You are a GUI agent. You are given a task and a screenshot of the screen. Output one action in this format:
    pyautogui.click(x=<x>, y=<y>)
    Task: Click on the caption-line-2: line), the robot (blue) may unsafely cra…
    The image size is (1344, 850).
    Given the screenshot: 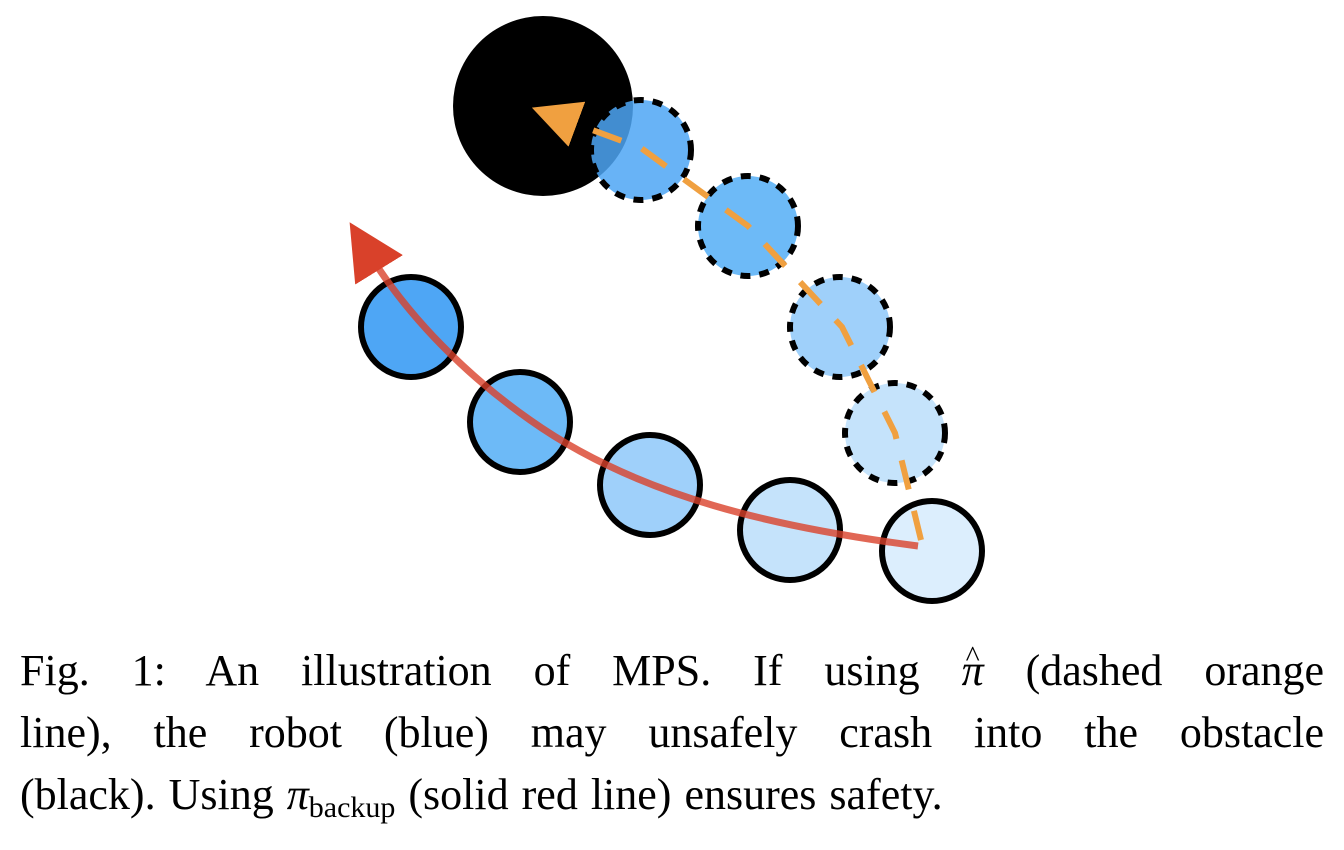 What is the action you would take?
    pyautogui.click(x=672, y=732)
    